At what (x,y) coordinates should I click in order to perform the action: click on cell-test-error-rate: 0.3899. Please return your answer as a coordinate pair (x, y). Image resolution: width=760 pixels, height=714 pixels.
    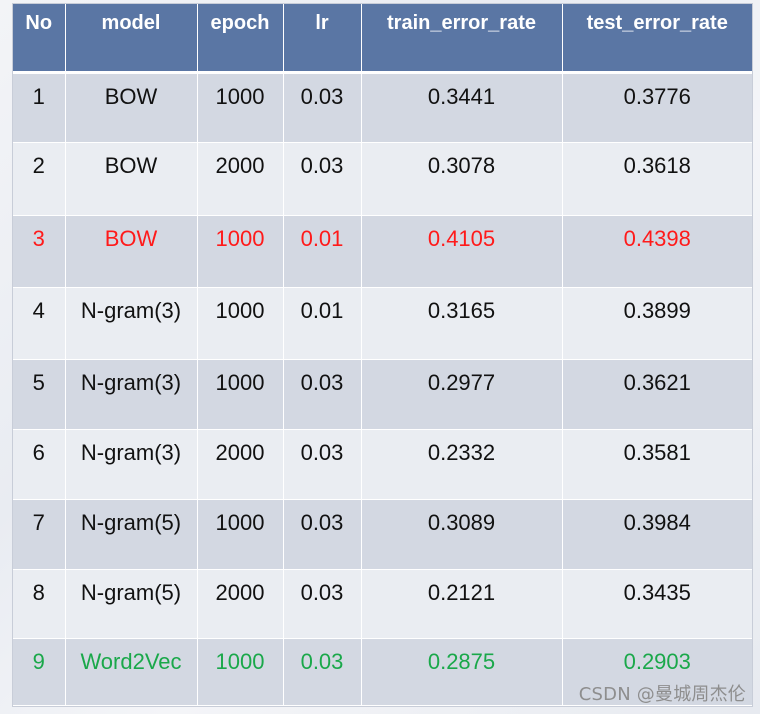
    Looking at the image, I should click on (657, 323).